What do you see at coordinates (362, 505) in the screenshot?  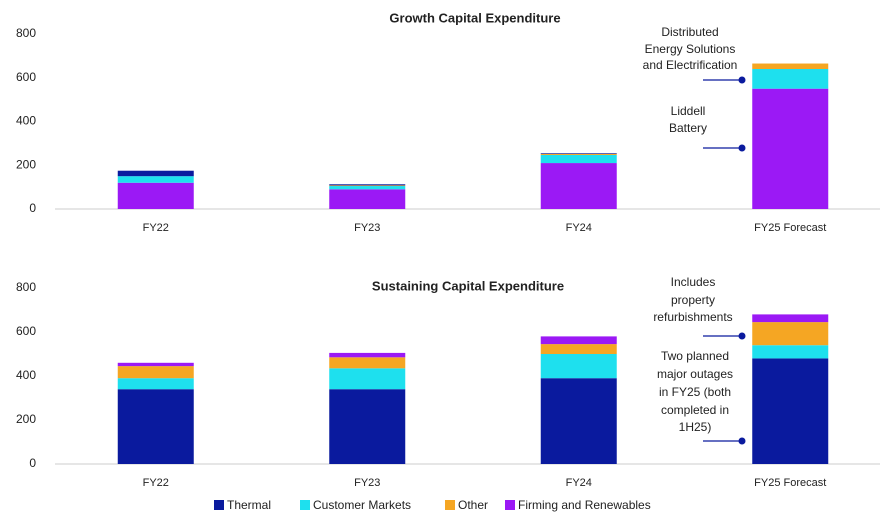 I see `legend-label: Customer Markets` at bounding box center [362, 505].